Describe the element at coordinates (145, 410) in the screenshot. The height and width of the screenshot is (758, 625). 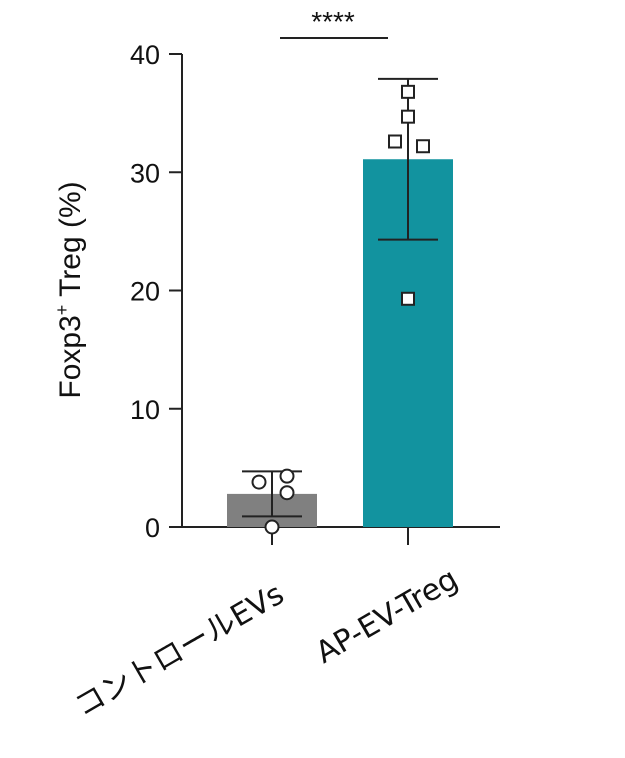
I see `y-tick-label-10: 10` at that location.